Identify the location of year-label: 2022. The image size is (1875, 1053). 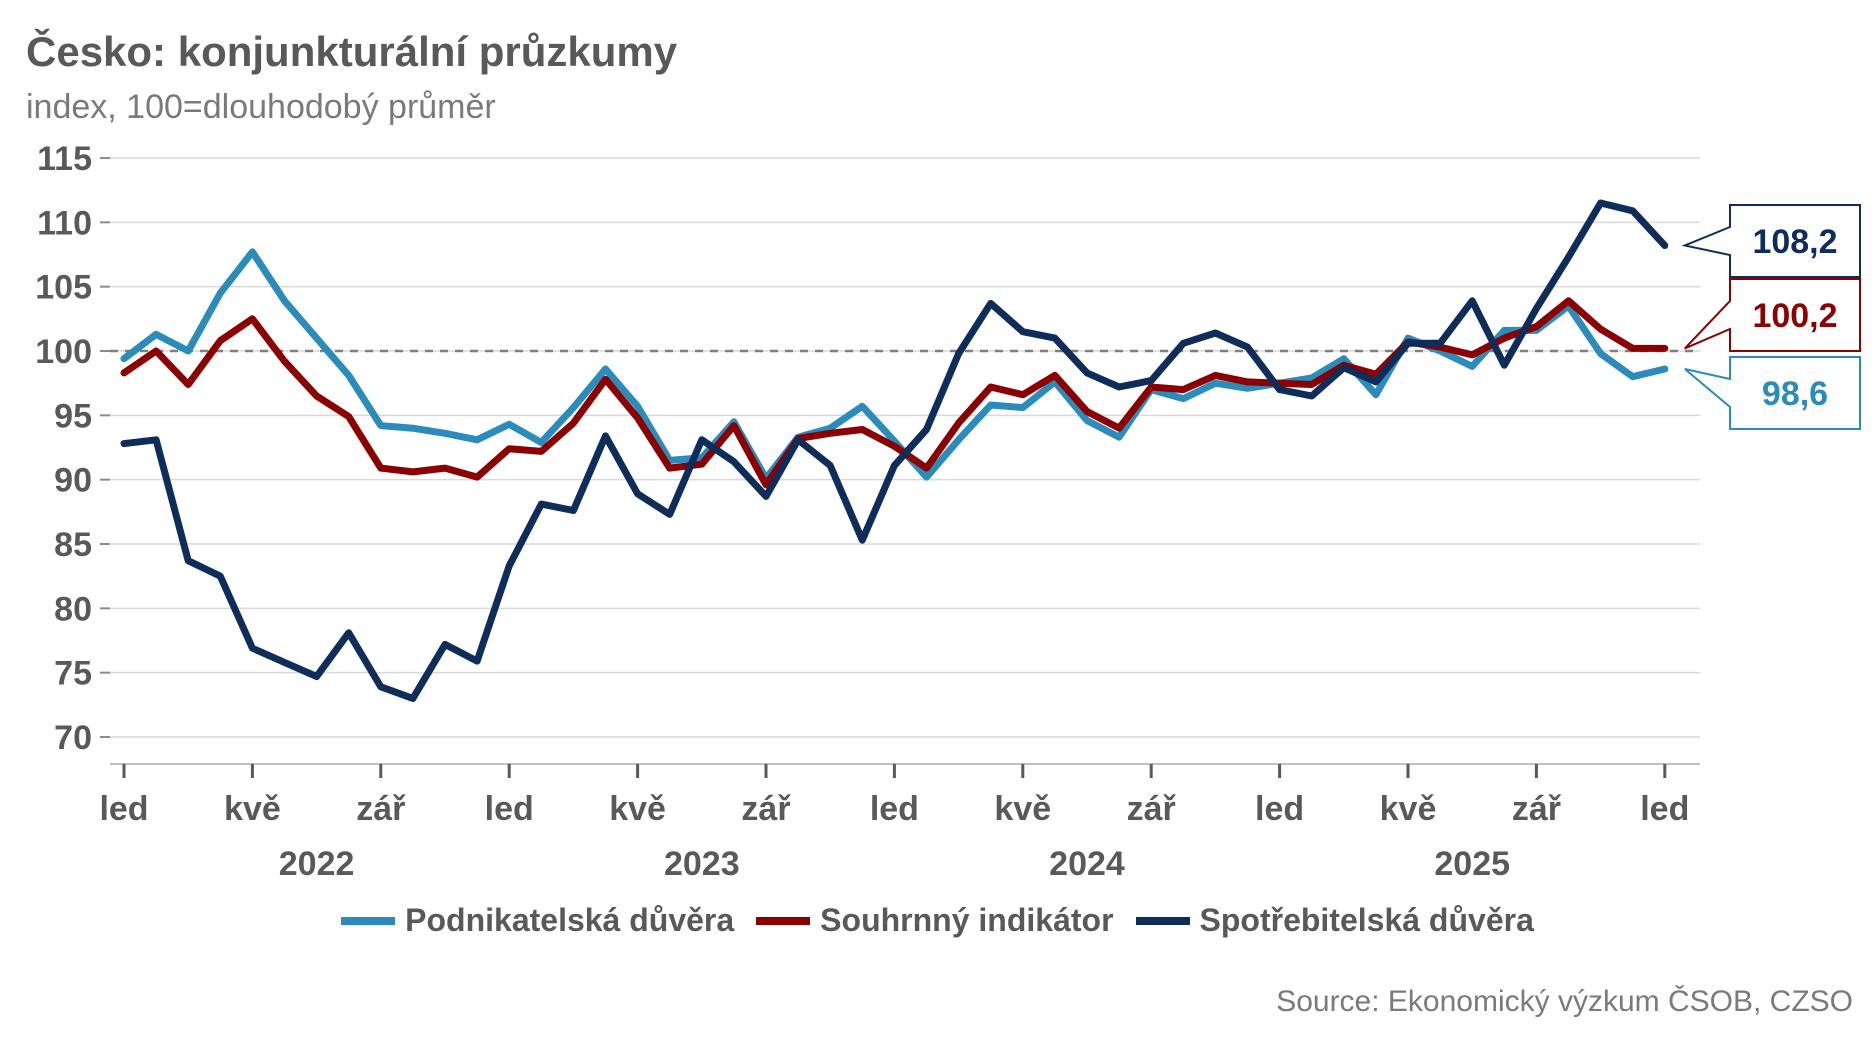
(317, 864).